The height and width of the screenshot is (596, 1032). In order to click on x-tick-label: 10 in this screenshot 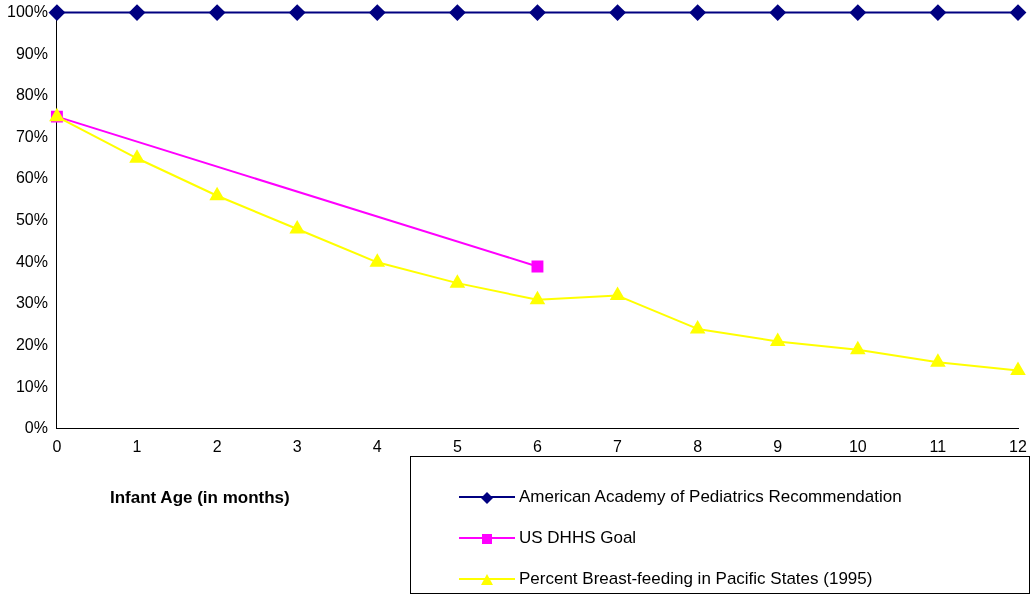, I will do `click(857, 446)`.